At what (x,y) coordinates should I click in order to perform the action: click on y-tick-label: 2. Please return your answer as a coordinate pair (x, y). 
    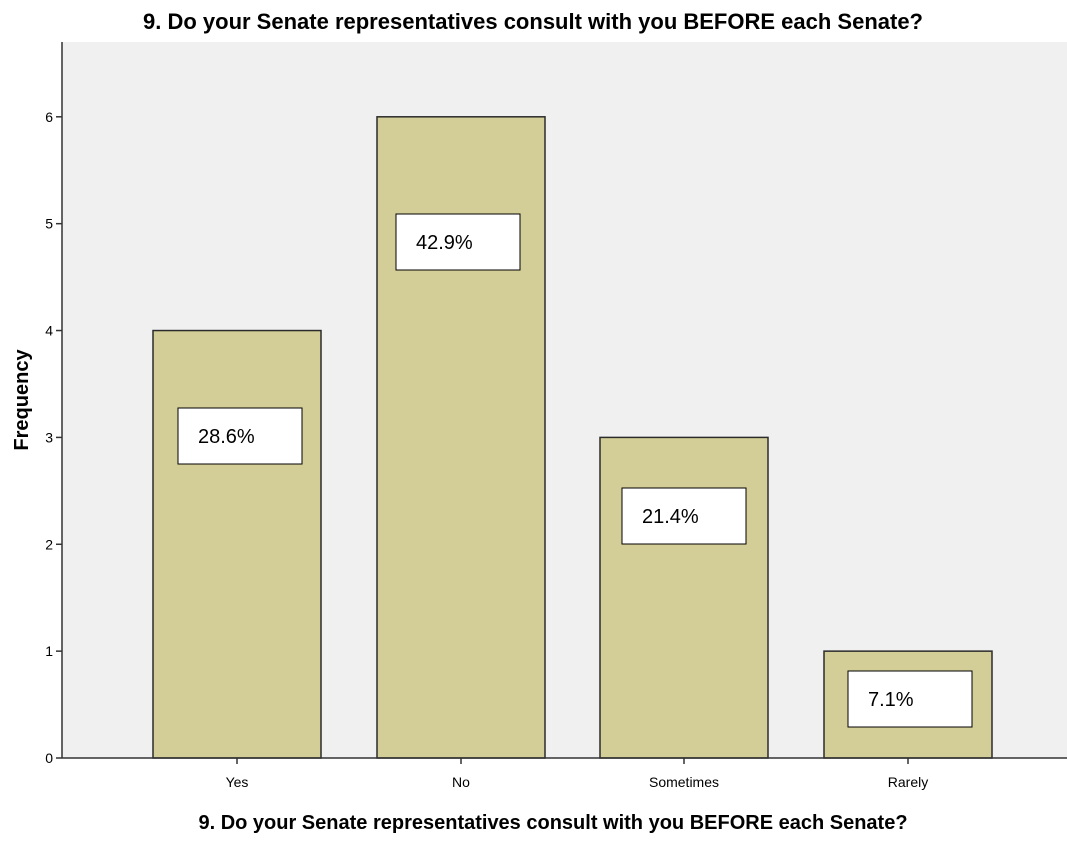
    Looking at the image, I should click on (49, 544).